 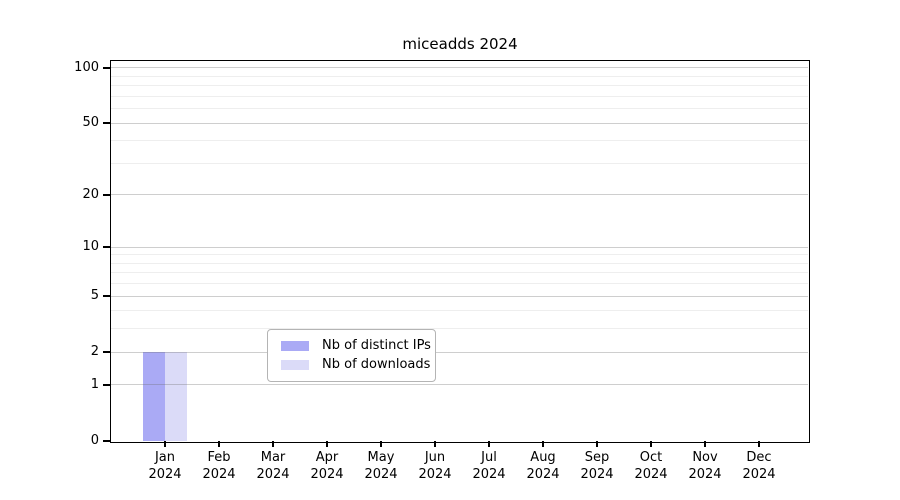 What do you see at coordinates (327, 466) in the screenshot?
I see `x-axis-tick-label: Apr 2024` at bounding box center [327, 466].